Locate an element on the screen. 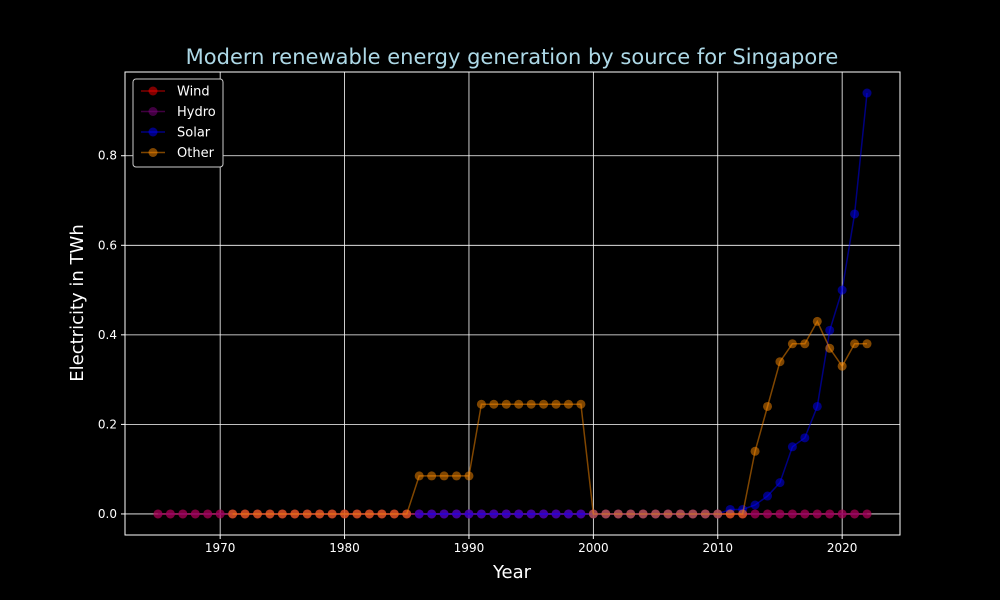 The image size is (1000, 600). x-tick-label: 1980 is located at coordinates (344, 548).